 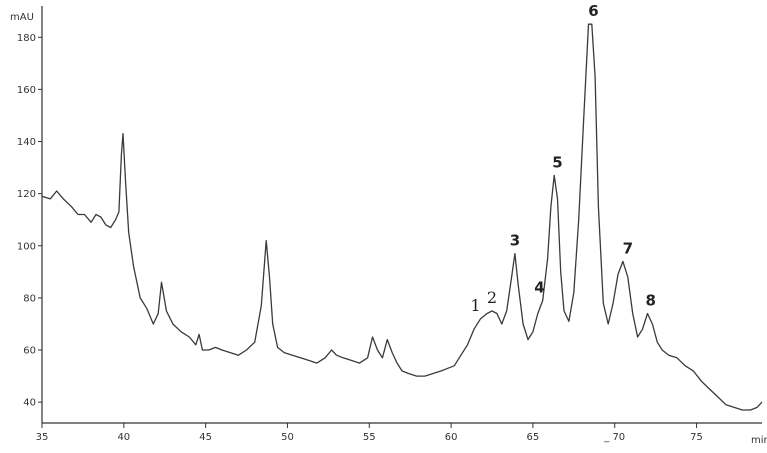 What do you see at coordinates (651, 301) in the screenshot?
I see `peak-label-8: 8` at bounding box center [651, 301].